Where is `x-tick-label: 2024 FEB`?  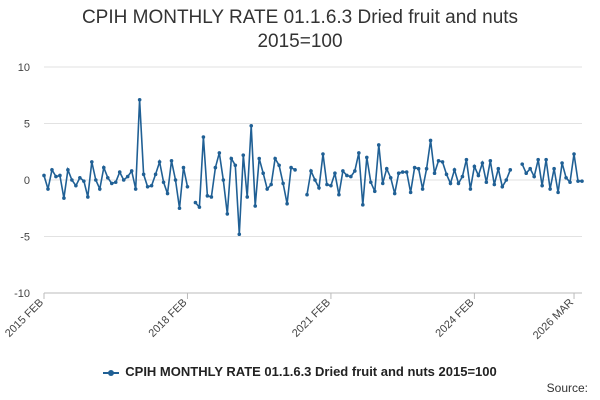 x-tick-label: 2024 FEB is located at coordinates (454, 318).